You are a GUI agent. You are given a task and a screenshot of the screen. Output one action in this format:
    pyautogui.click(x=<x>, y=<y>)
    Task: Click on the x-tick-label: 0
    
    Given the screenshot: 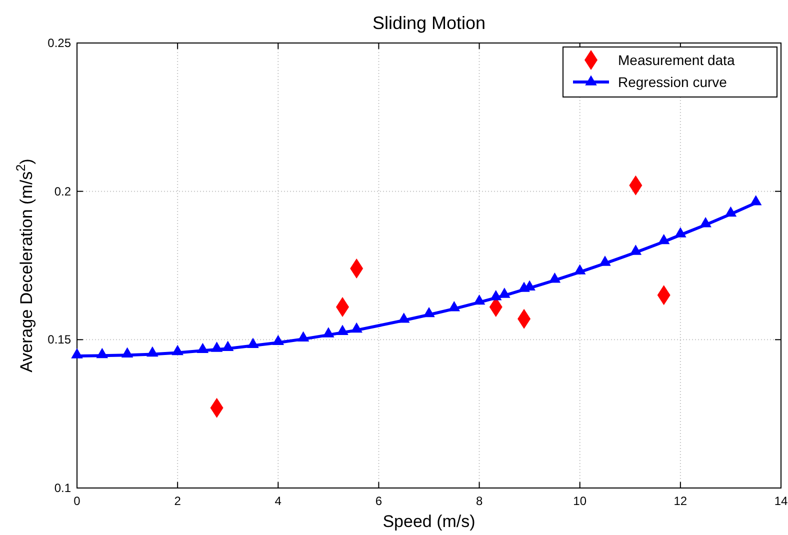 What is the action you would take?
    pyautogui.click(x=77, y=501)
    